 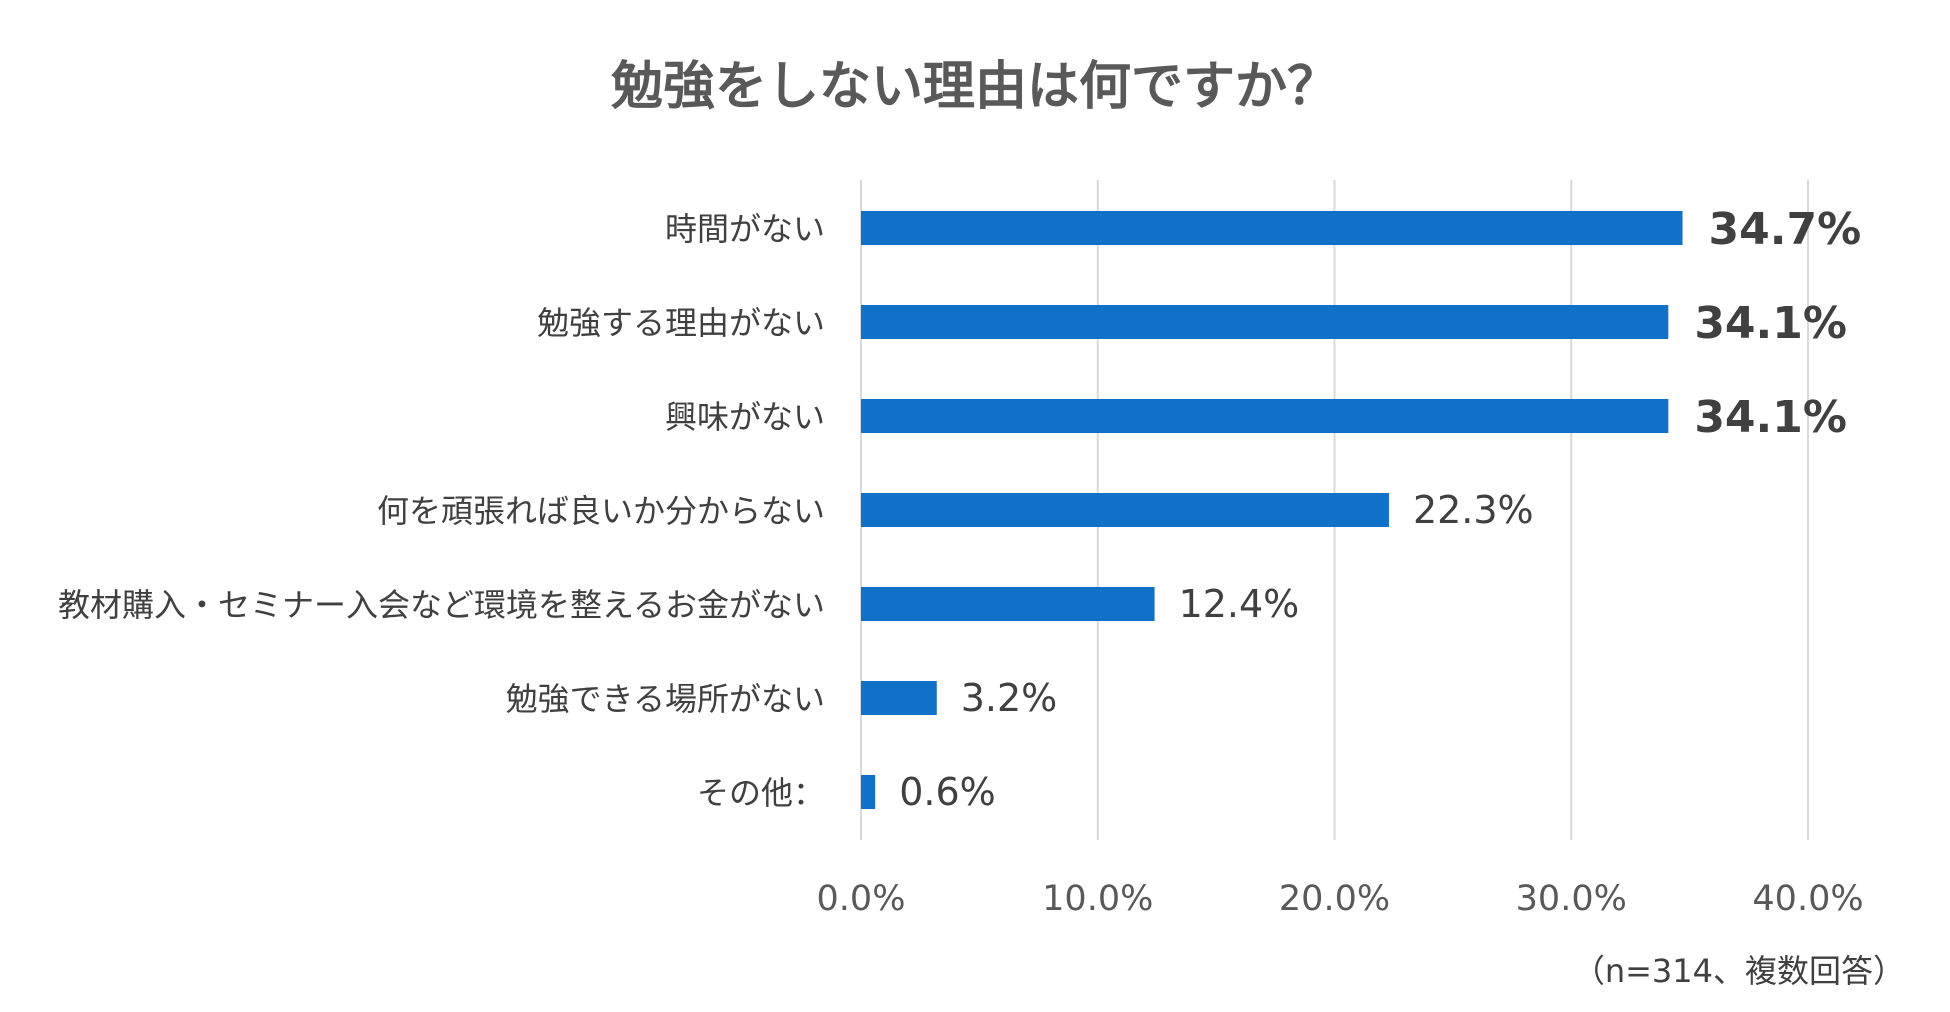 I want to click on category-label: 時間がない, so click(x=745, y=229).